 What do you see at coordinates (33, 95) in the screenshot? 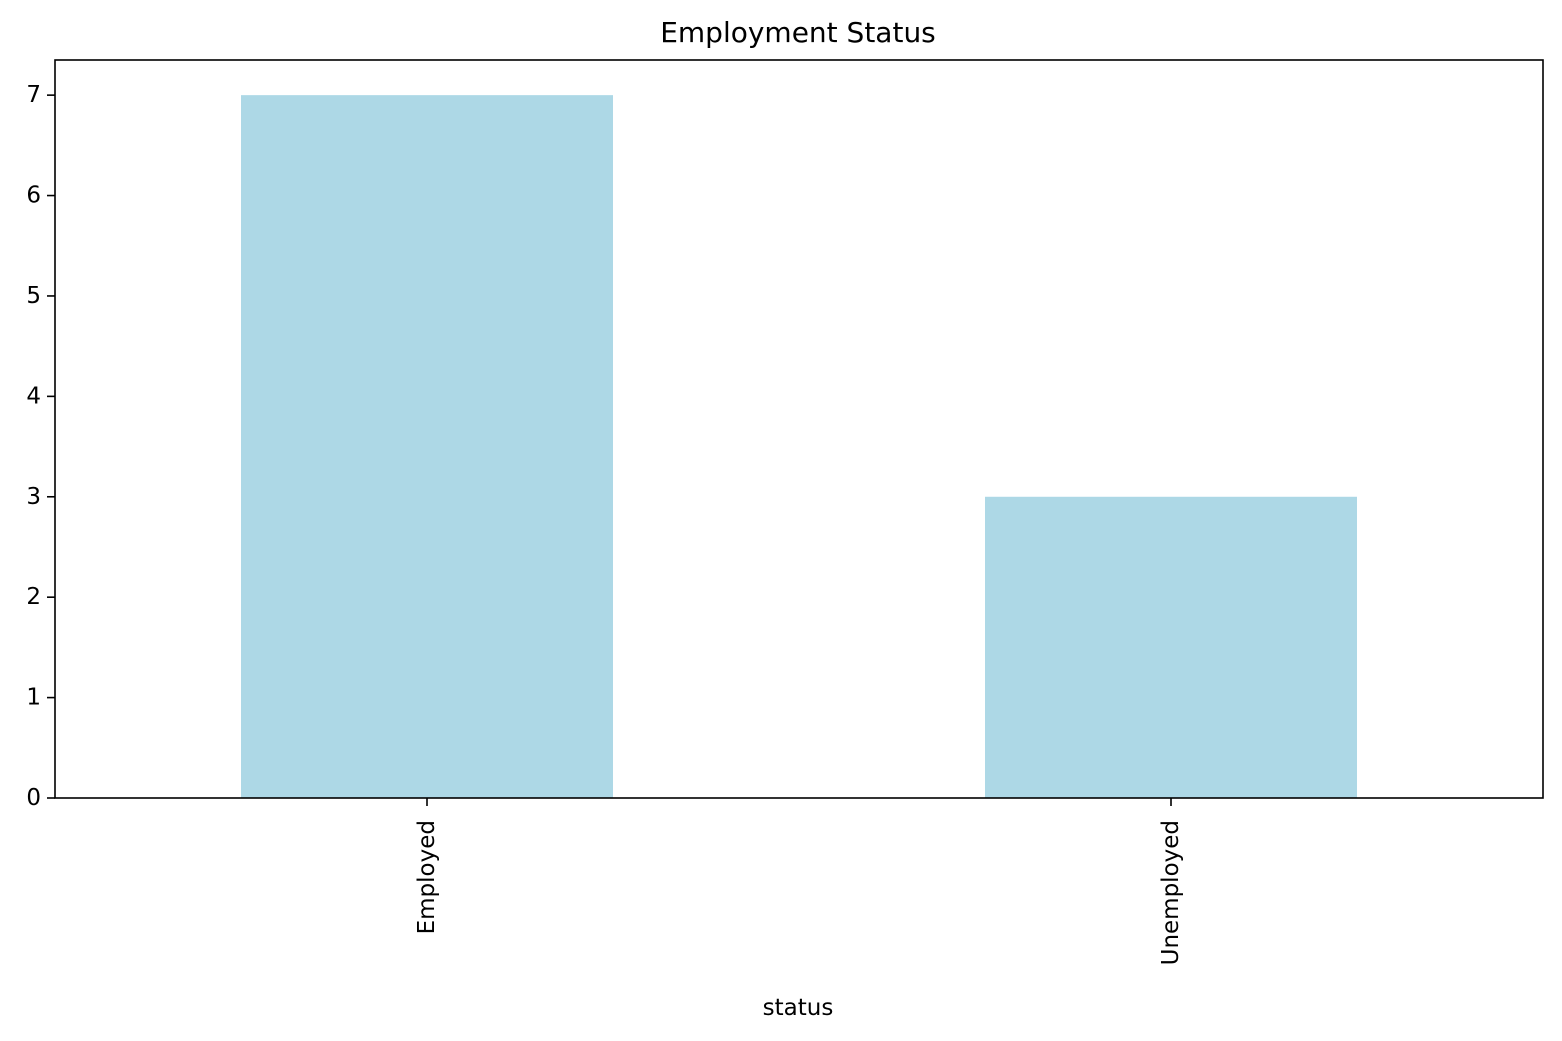
I see `y-tick-label: 7` at bounding box center [33, 95].